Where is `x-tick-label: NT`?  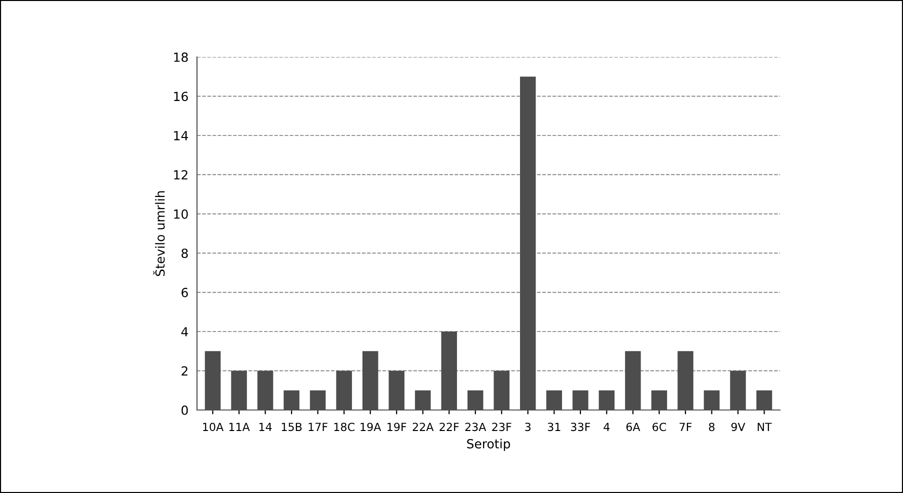
x-tick-label: NT is located at coordinates (765, 426).